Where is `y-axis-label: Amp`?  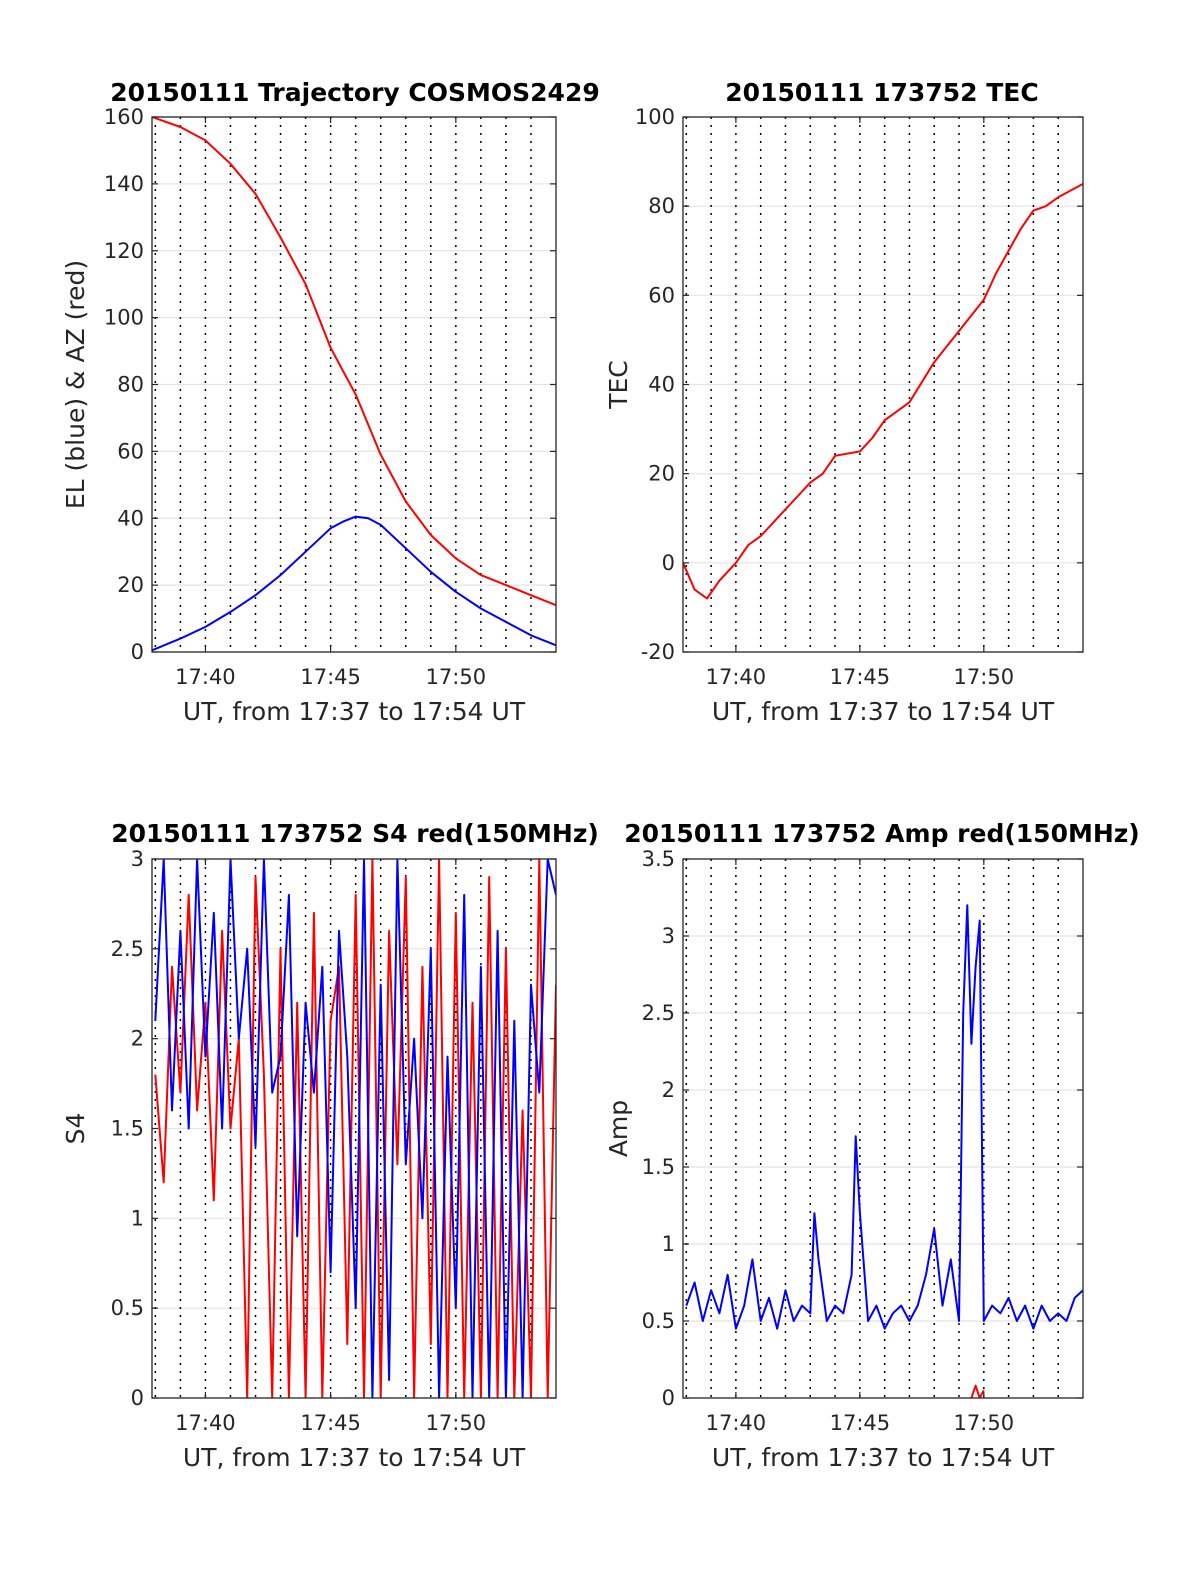 y-axis-label: Amp is located at coordinates (618, 1128).